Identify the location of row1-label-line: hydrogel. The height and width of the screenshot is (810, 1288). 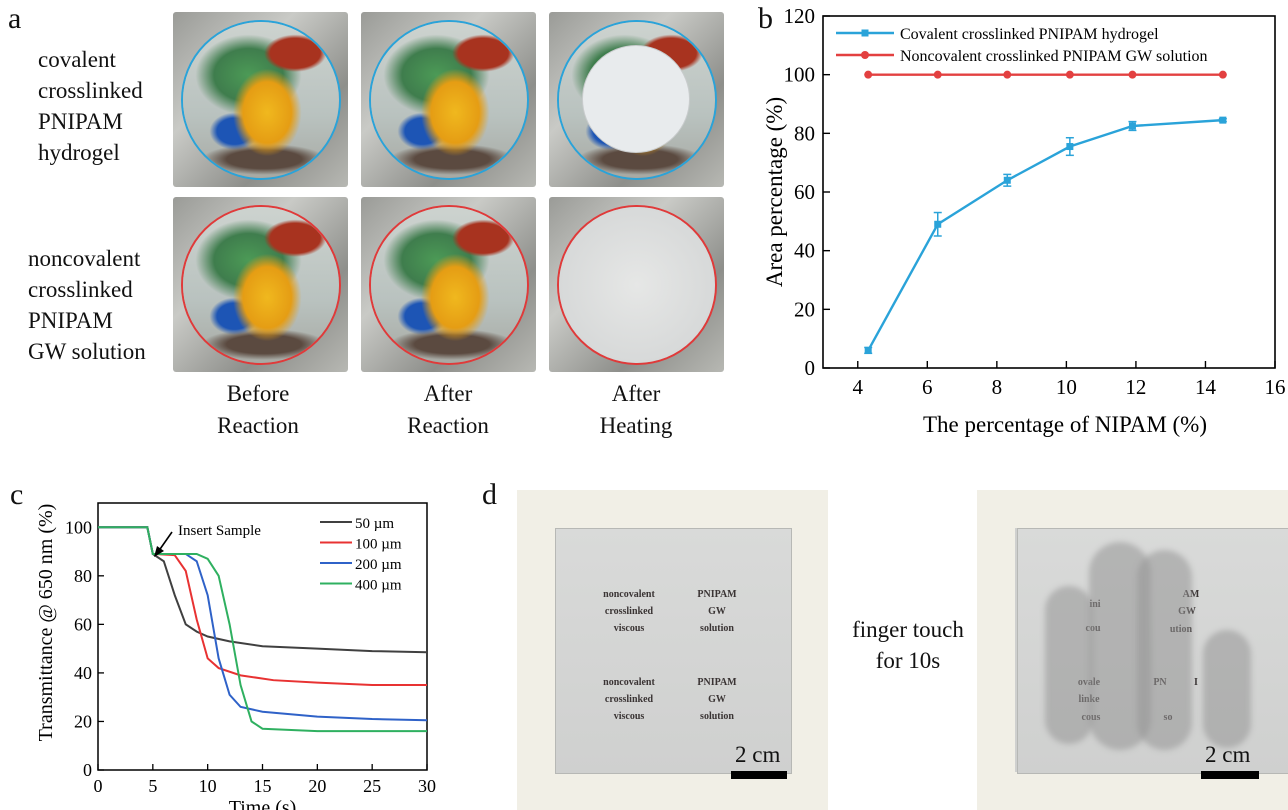
(79, 152).